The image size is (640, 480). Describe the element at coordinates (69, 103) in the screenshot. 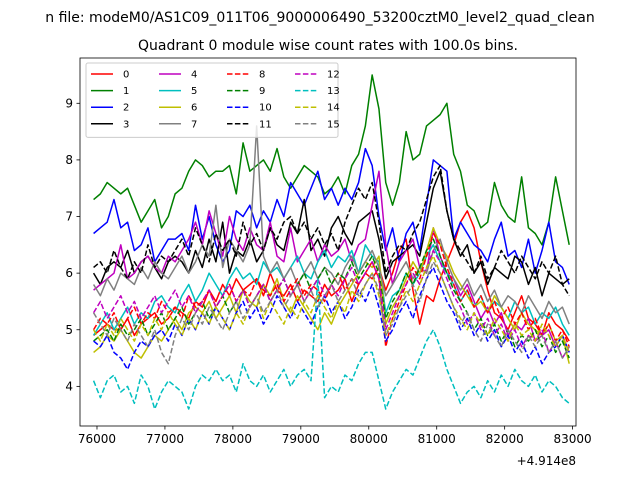

I see `y-tick-label: 9` at that location.